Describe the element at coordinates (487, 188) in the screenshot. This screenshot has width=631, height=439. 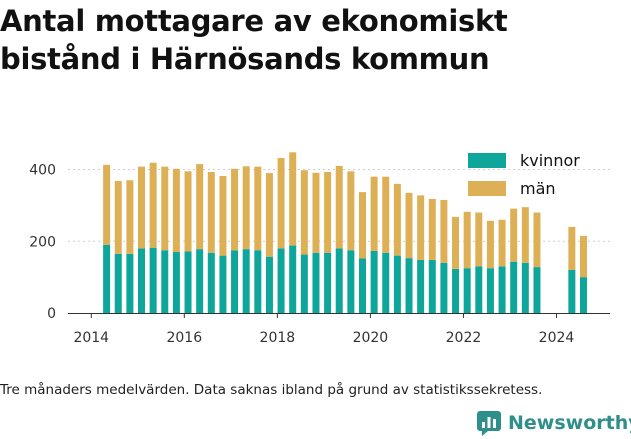
I see `legend-swatch-man` at that location.